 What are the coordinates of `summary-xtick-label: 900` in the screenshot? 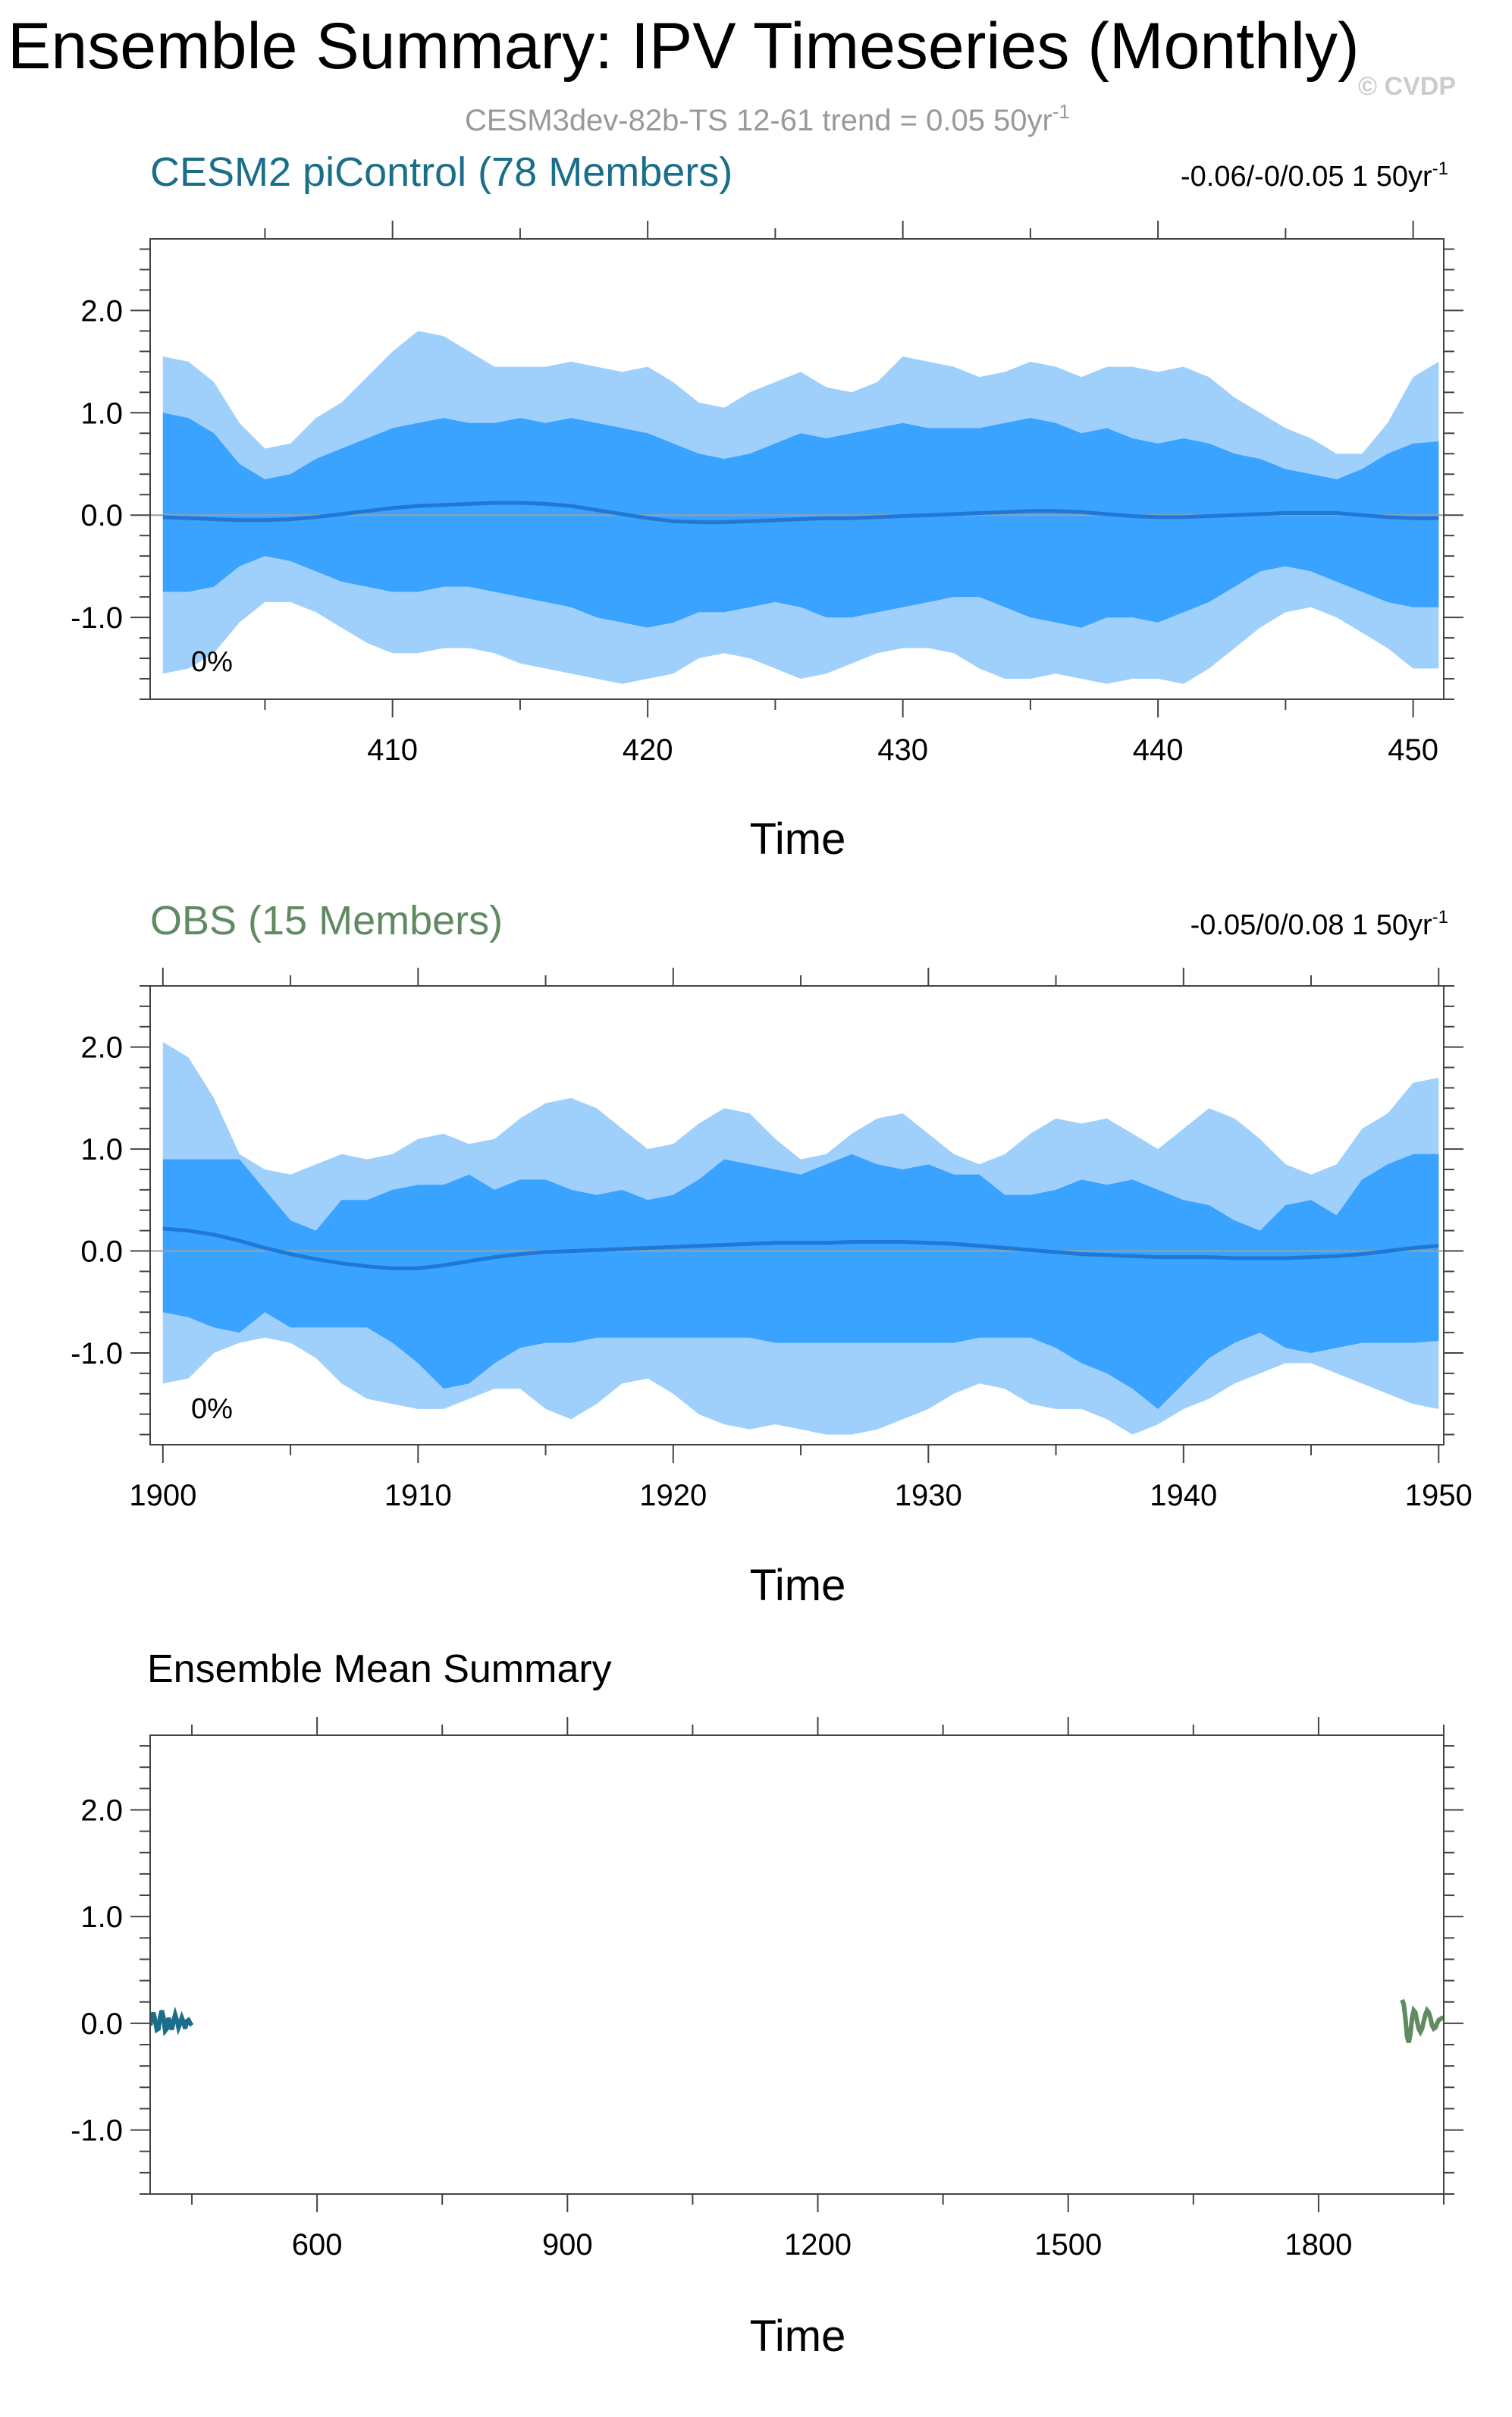 It's located at (567, 2245).